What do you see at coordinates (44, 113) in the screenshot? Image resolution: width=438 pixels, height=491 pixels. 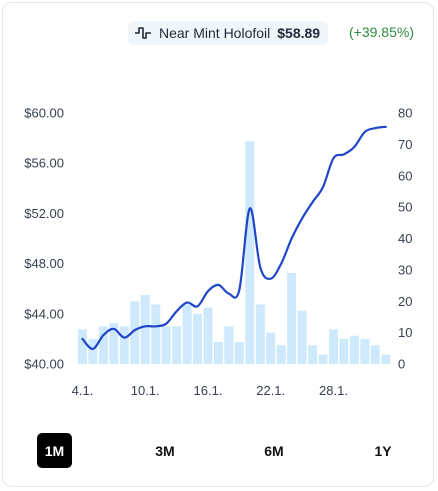 I see `y-left-tick-label: $60.00` at bounding box center [44, 113].